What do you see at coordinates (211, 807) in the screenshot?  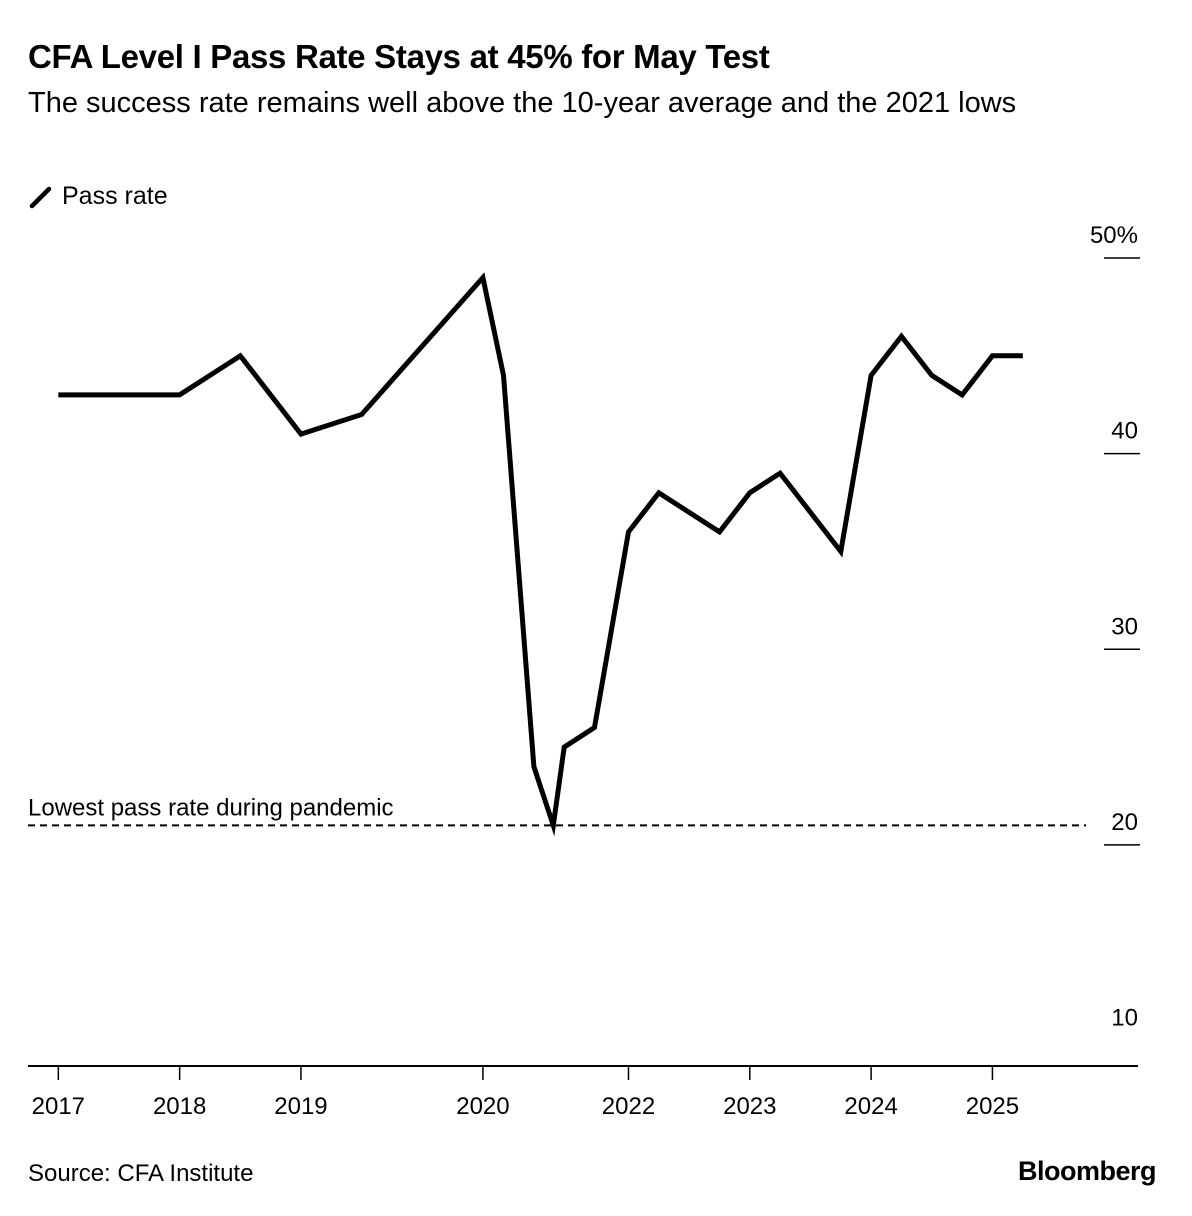 I see `annotation-label-0: Lowest pass rate during pandemic` at bounding box center [211, 807].